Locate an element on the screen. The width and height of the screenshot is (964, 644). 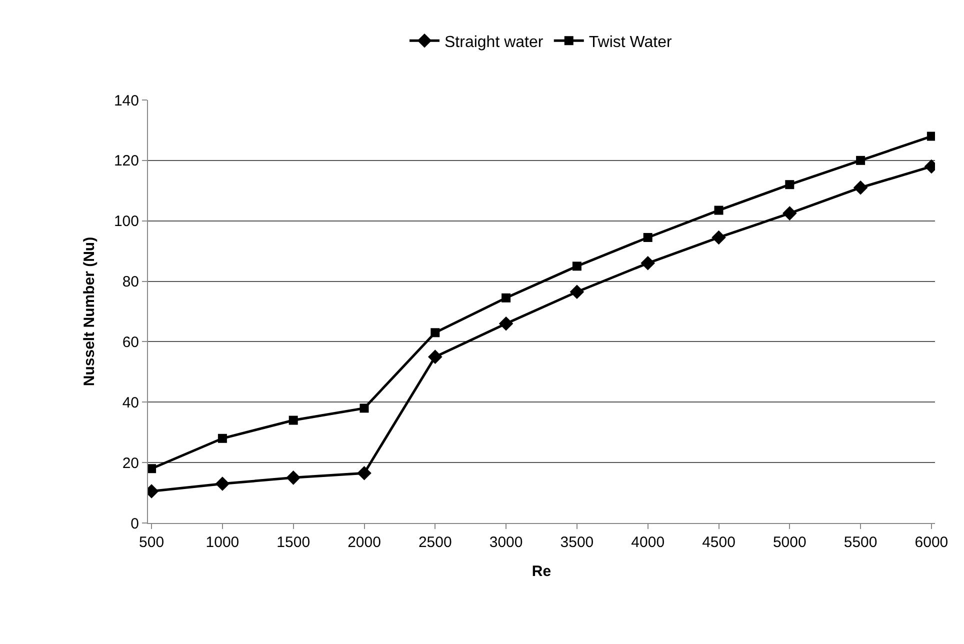
legend-label: Twist Water is located at coordinates (630, 42).